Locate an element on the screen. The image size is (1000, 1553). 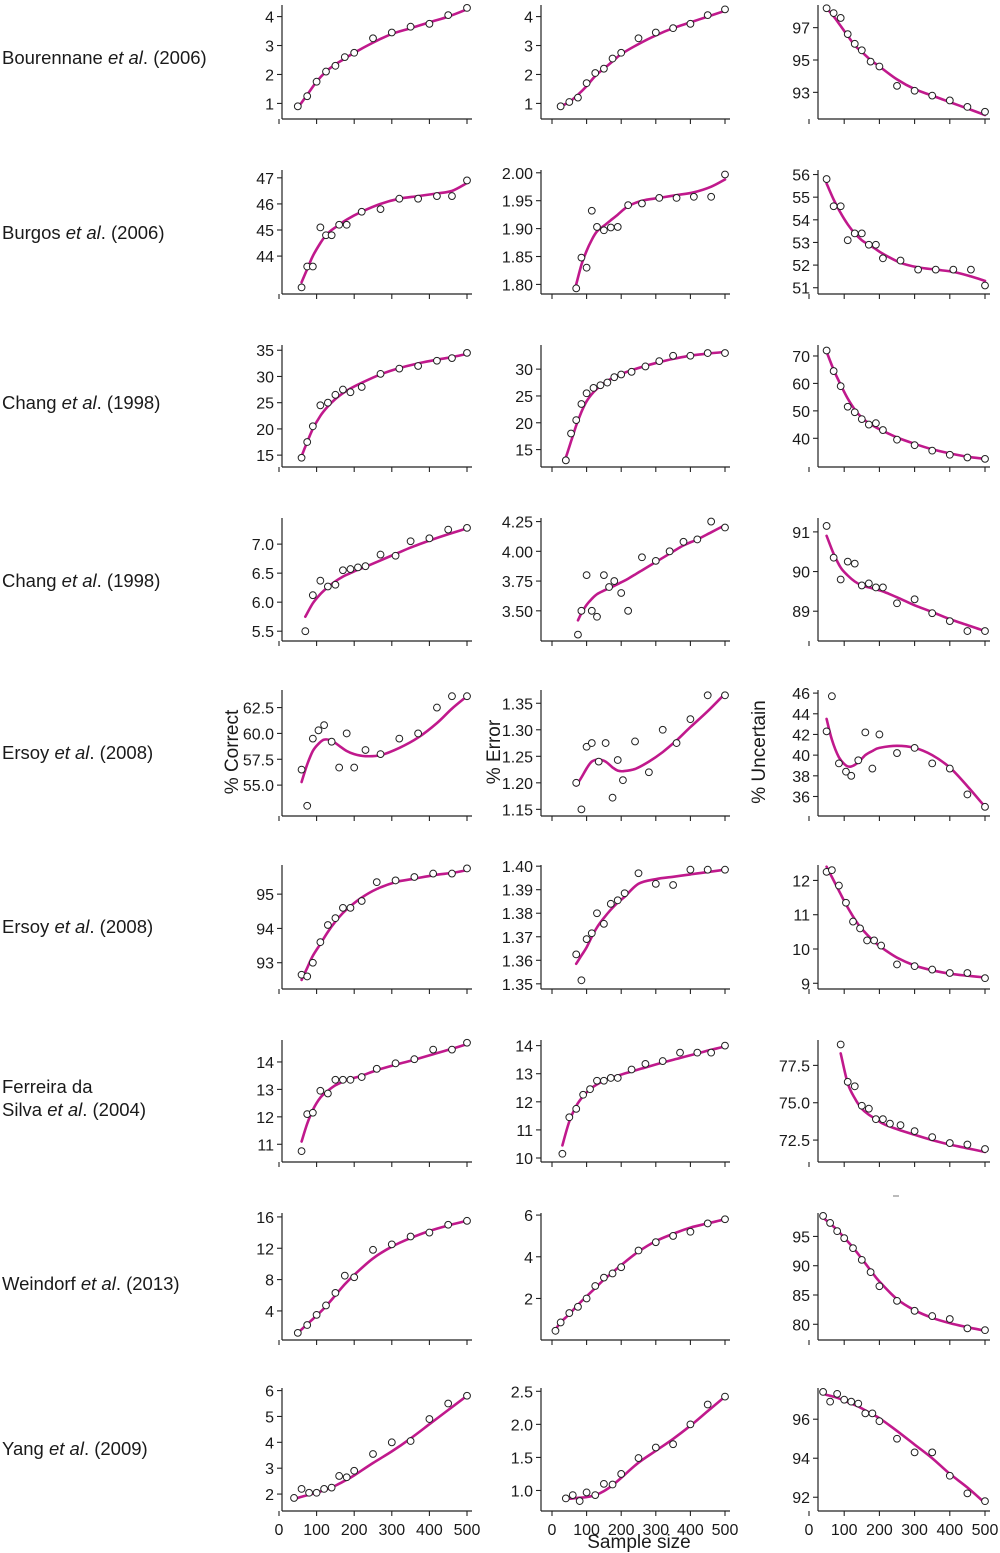
x-tick-label: 300 is located at coordinates (391, 1530).